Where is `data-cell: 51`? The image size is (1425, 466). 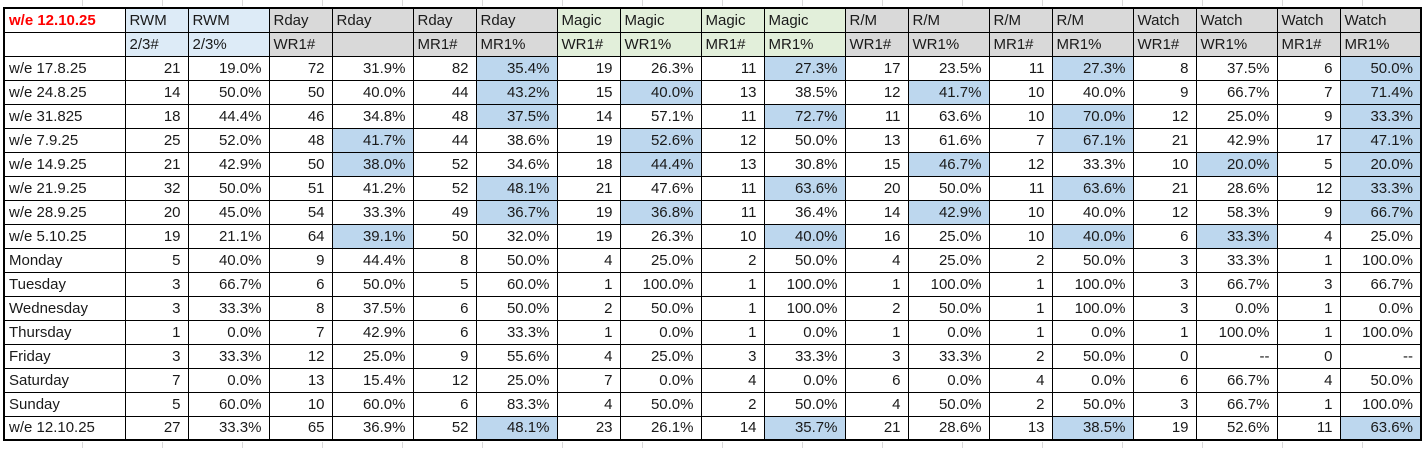 data-cell: 51 is located at coordinates (300, 188).